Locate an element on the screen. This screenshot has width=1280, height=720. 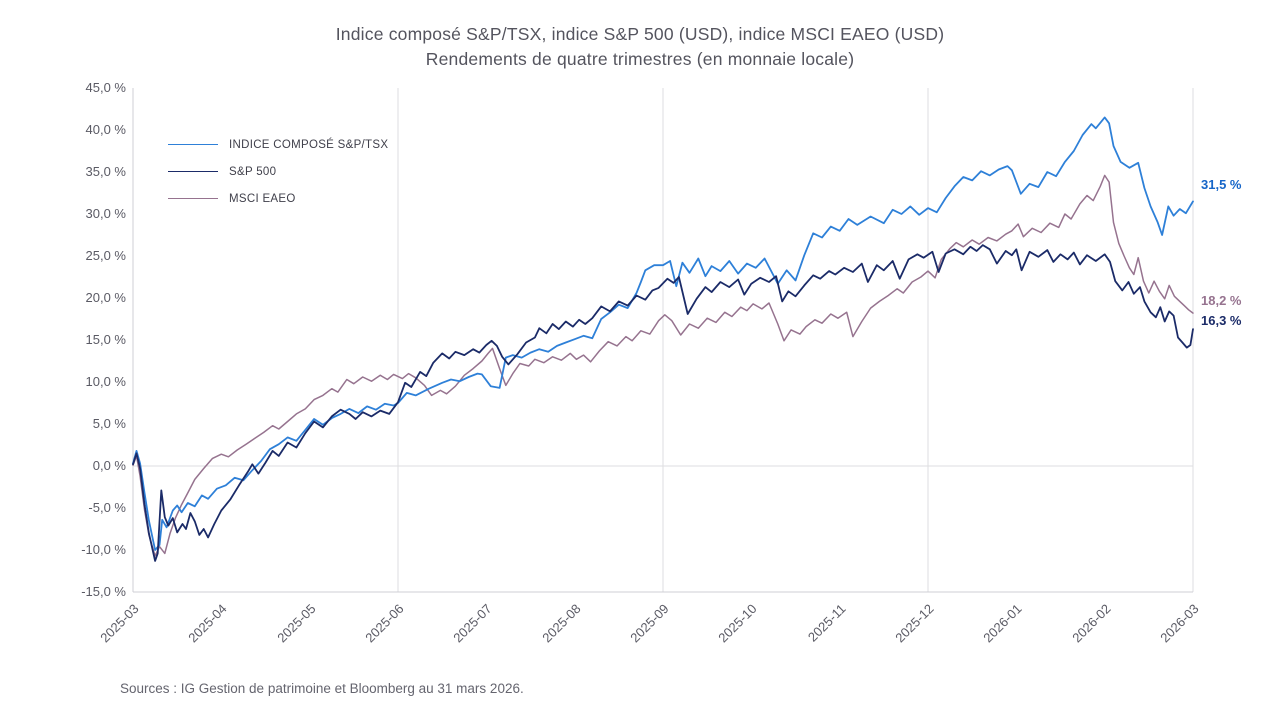
y-tick-label: -10,0 % is located at coordinates (103, 549).